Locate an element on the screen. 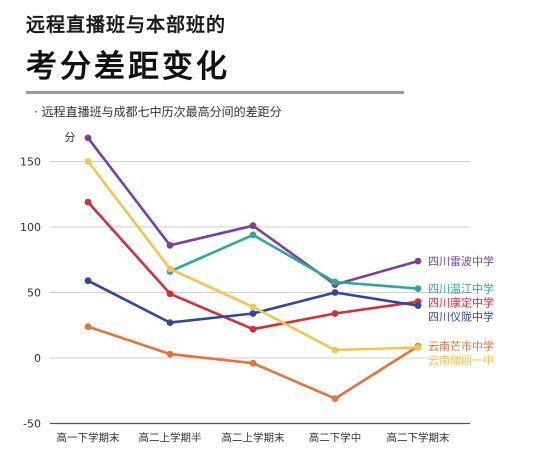 This screenshot has height=455, width=550. x-tick-label: 高二上学期半 is located at coordinates (170, 437).